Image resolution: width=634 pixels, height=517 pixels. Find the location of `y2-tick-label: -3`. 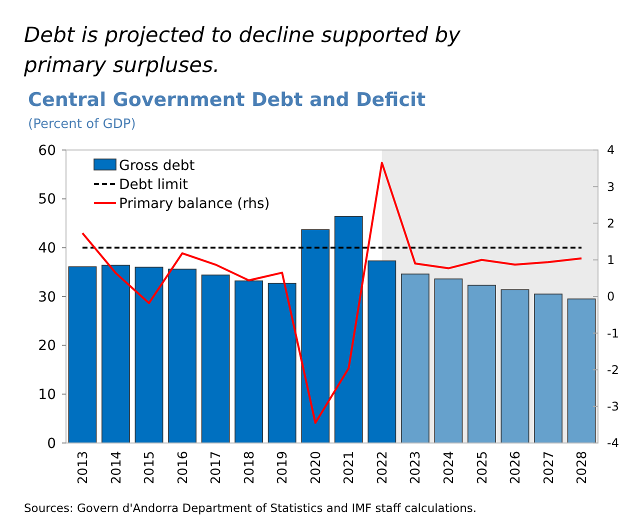

y2-tick-label: -3 is located at coordinates (613, 407).